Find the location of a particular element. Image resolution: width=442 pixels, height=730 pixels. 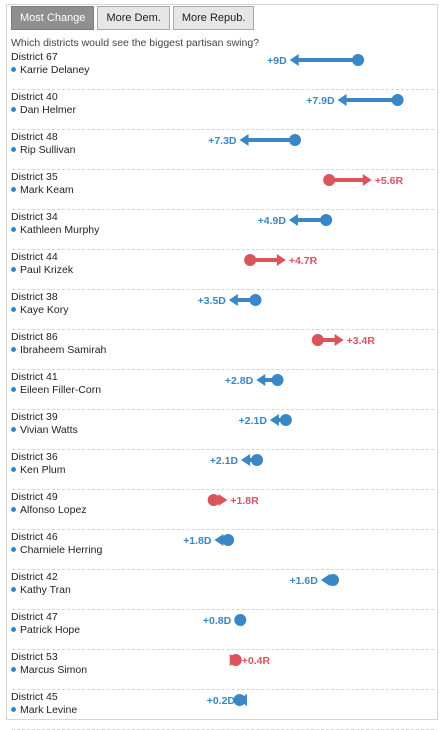

candidate-name: Charniele Herring is located at coordinates (56, 550).